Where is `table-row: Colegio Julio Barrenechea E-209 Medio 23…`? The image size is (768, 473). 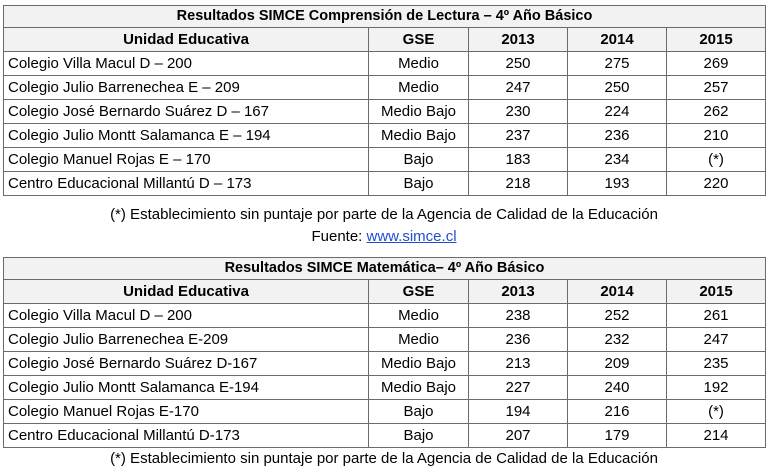
table-row: Colegio Julio Barrenechea E-209 Medio 23… is located at coordinates (384, 339).